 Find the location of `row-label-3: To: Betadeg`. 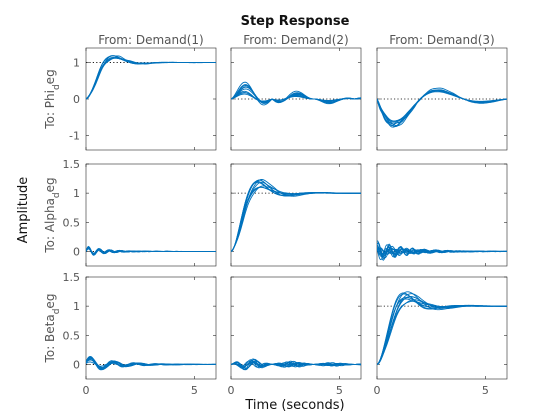

row-label-3: To: Betadeg is located at coordinates (52, 329).